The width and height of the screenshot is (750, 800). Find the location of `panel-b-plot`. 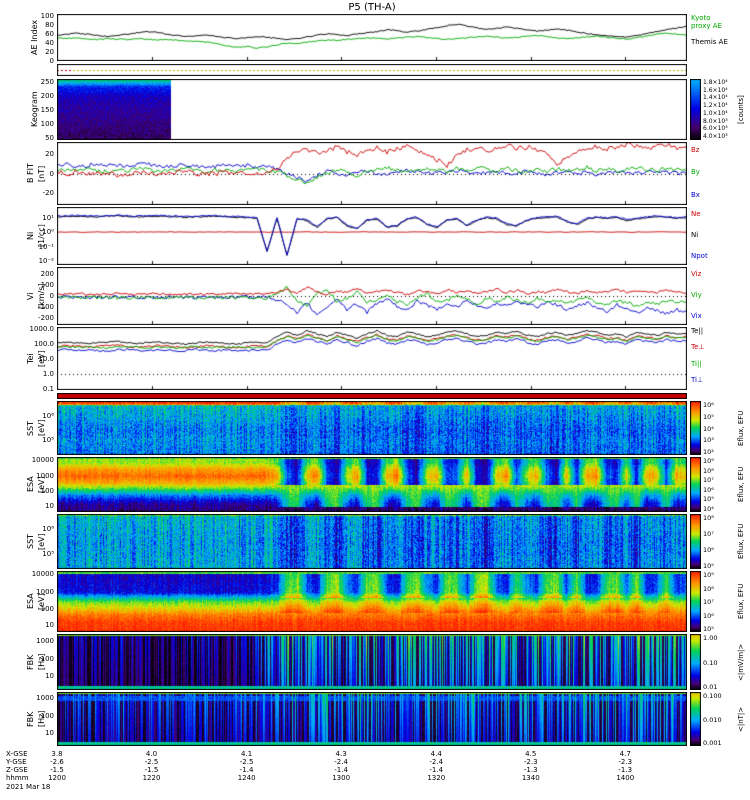

panel-b-plot is located at coordinates (372, 173).